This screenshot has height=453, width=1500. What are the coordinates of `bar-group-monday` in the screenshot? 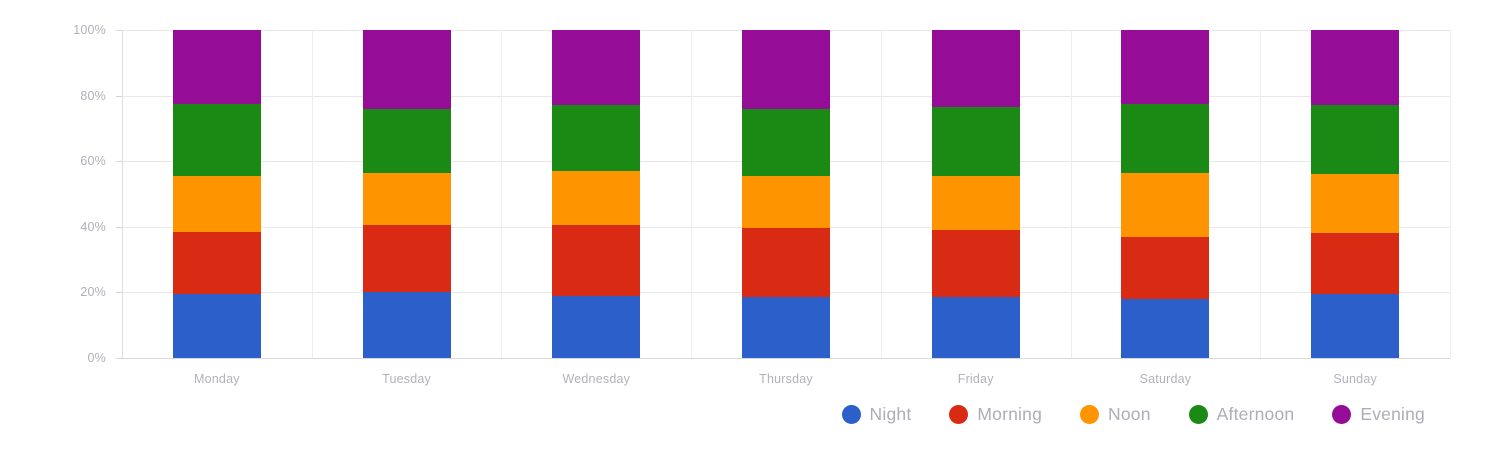 It's located at (217, 194).